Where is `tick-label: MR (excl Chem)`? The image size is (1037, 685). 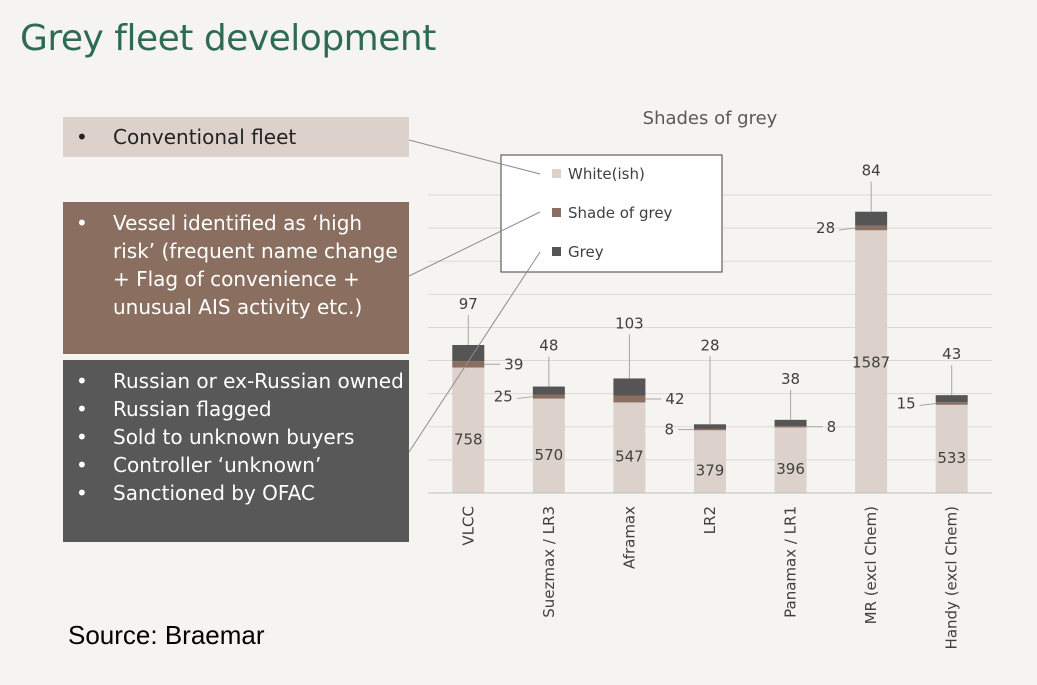 tick-label: MR (excl Chem) is located at coordinates (871, 565).